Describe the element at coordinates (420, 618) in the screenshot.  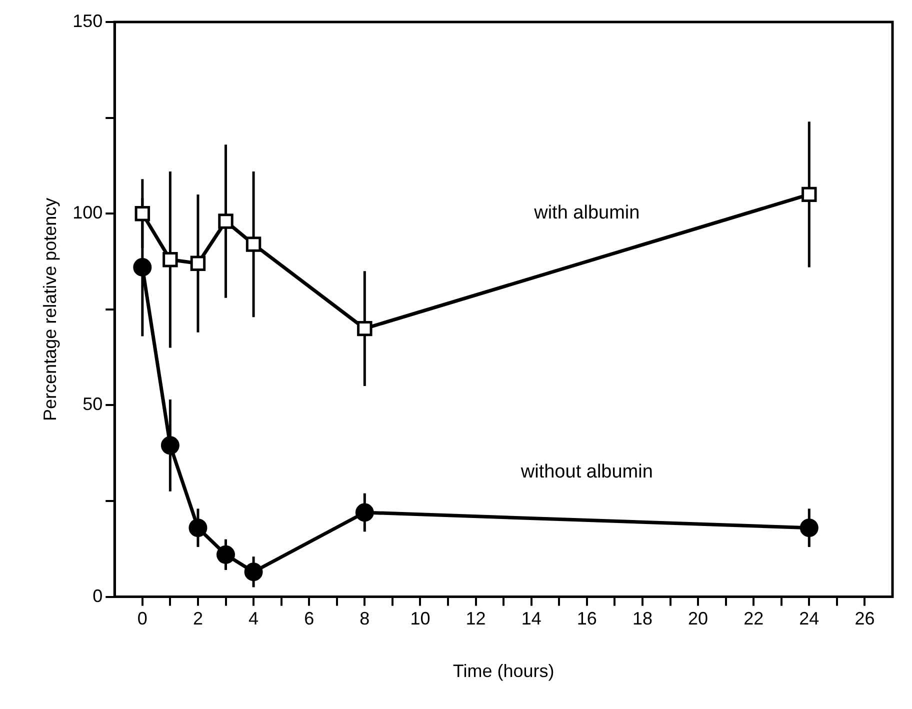
I see `x-tick-label: 10` at that location.